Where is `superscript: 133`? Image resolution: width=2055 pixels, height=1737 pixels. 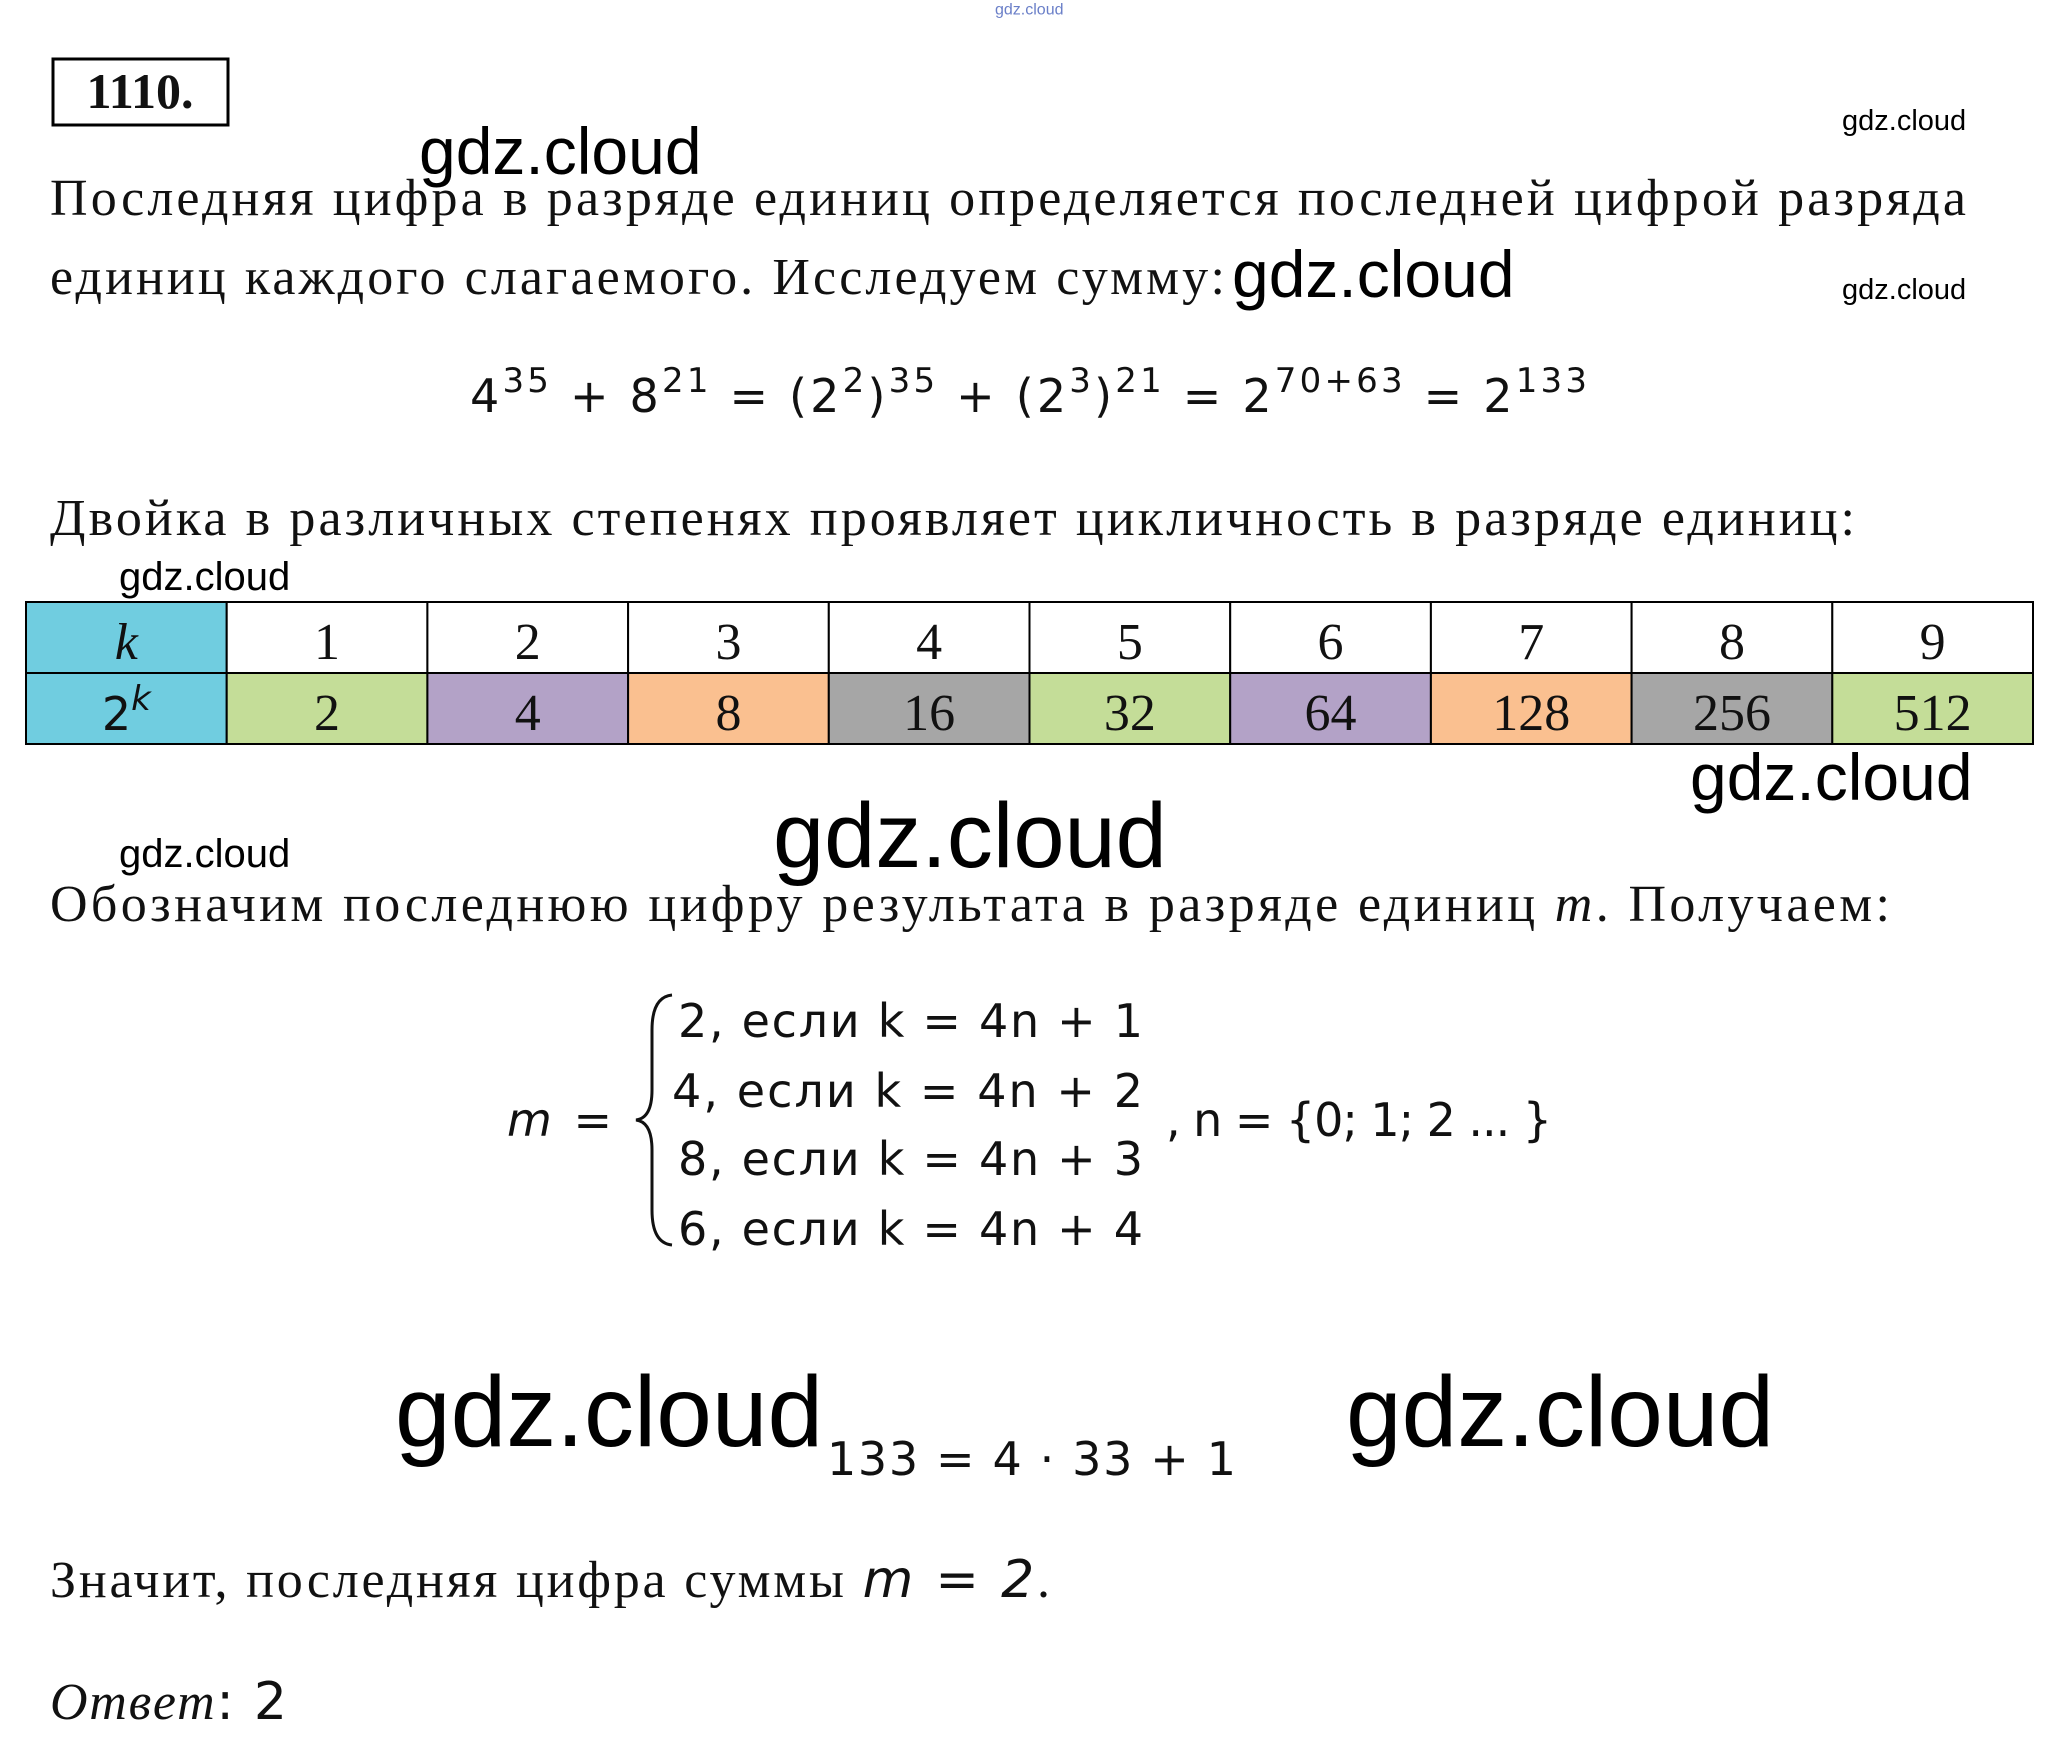 superscript: 133 is located at coordinates (1551, 381).